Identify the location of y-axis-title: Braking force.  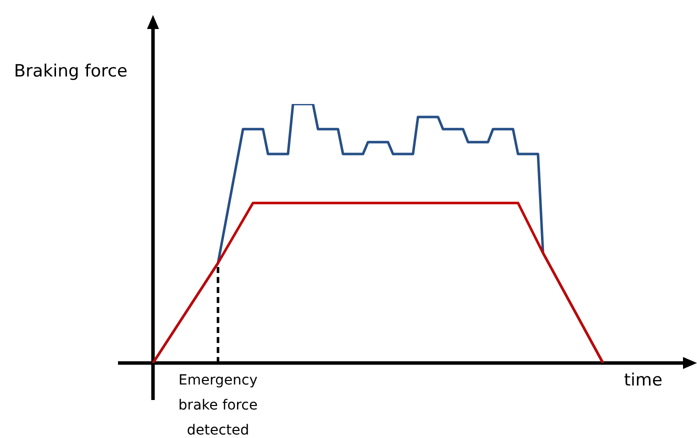
(71, 71).